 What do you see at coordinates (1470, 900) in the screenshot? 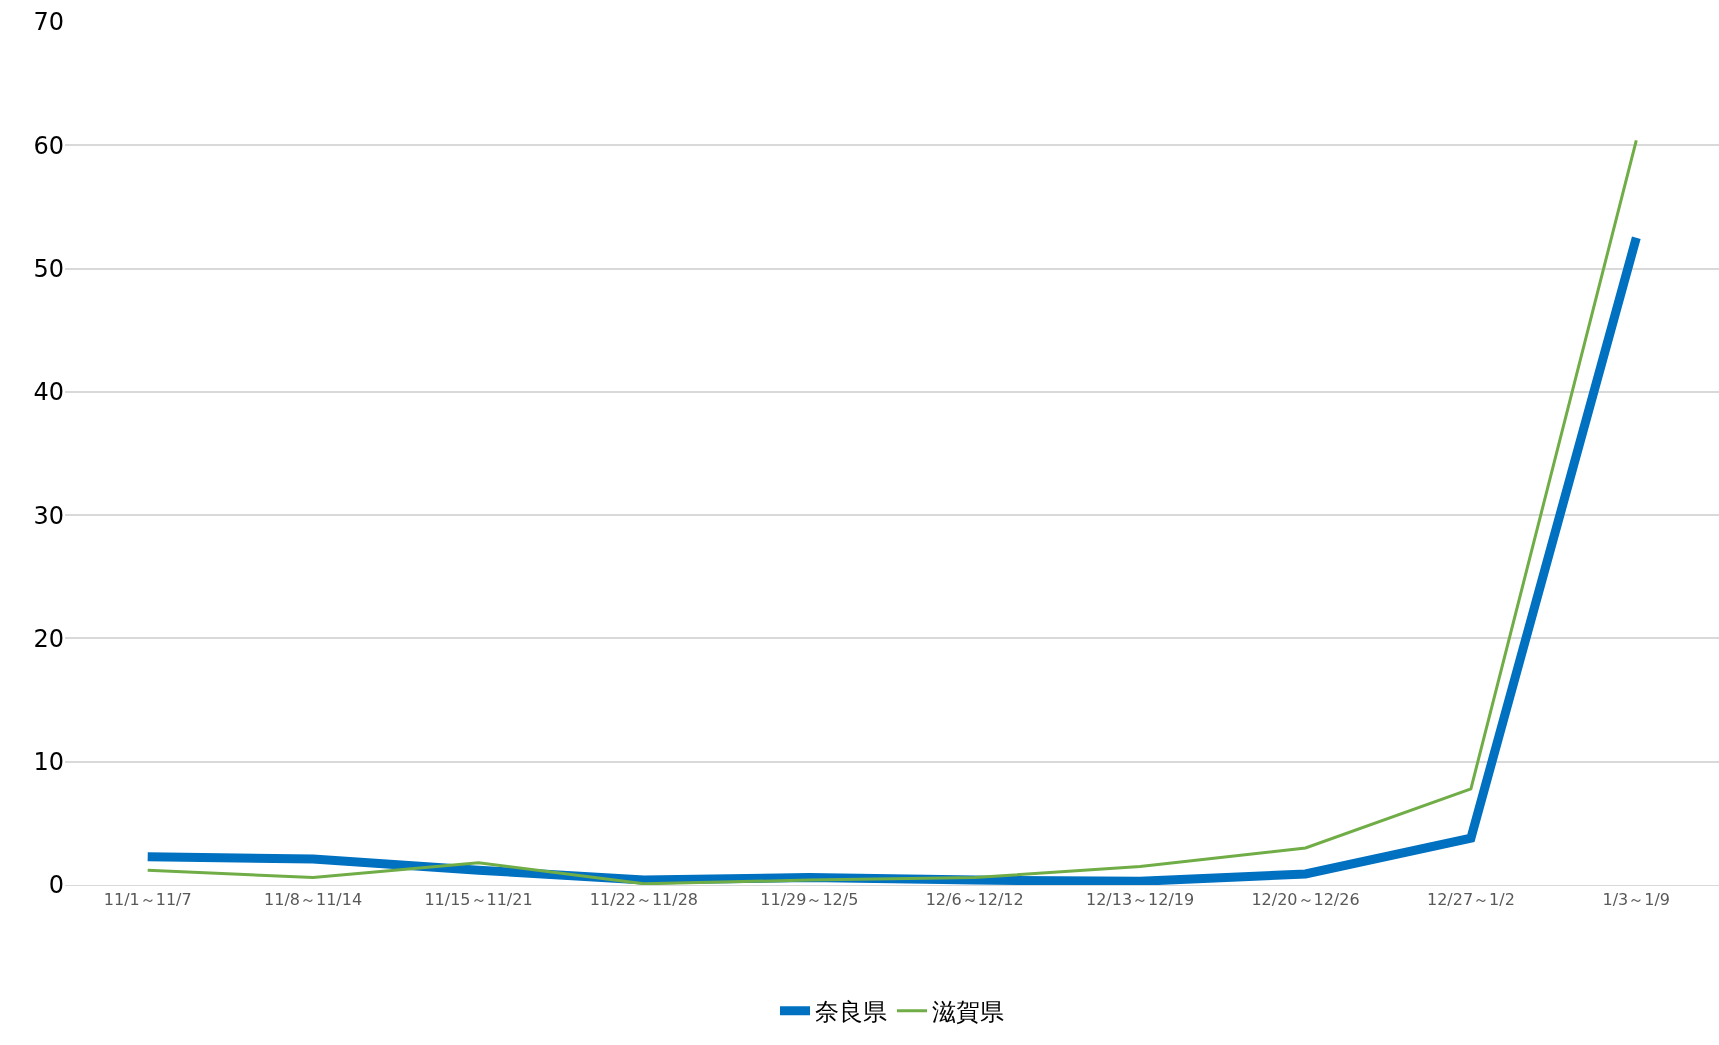
I see `x-tick-label: 12/27～1/2` at bounding box center [1470, 900].